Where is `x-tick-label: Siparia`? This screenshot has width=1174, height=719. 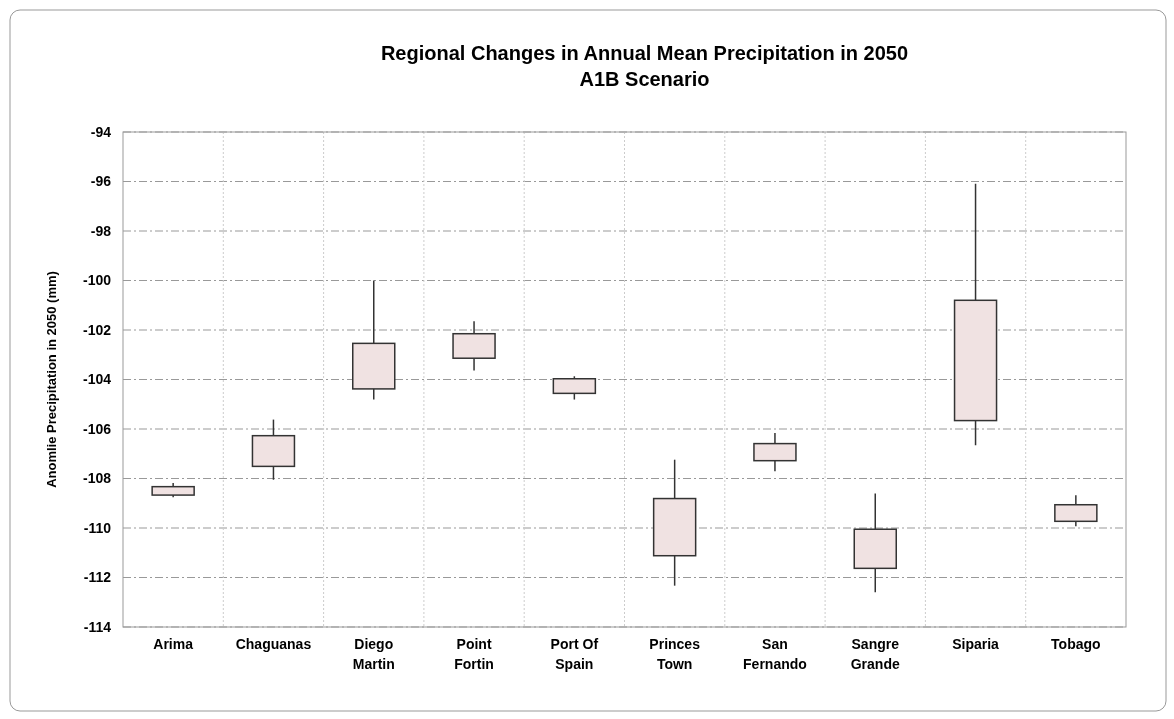
x-tick-label: Siparia is located at coordinates (976, 644).